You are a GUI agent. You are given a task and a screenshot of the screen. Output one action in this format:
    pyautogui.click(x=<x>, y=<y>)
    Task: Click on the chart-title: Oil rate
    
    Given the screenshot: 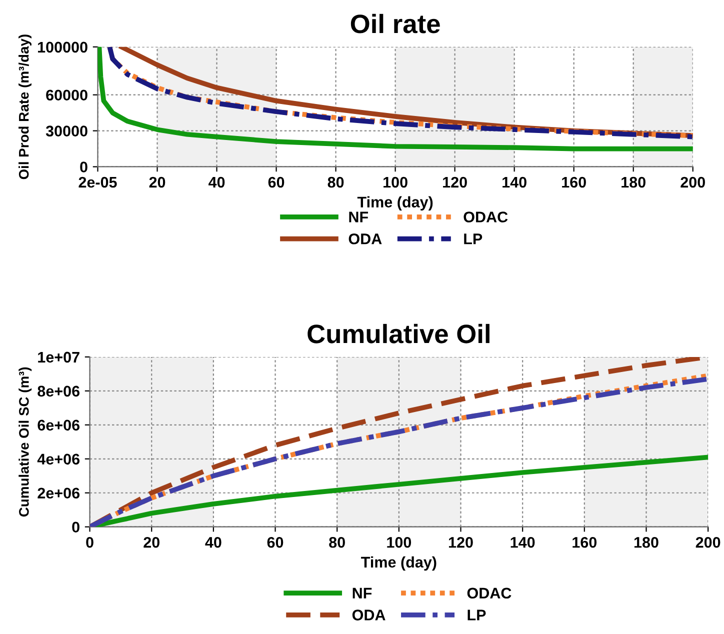 What is the action you would take?
    pyautogui.click(x=395, y=24)
    